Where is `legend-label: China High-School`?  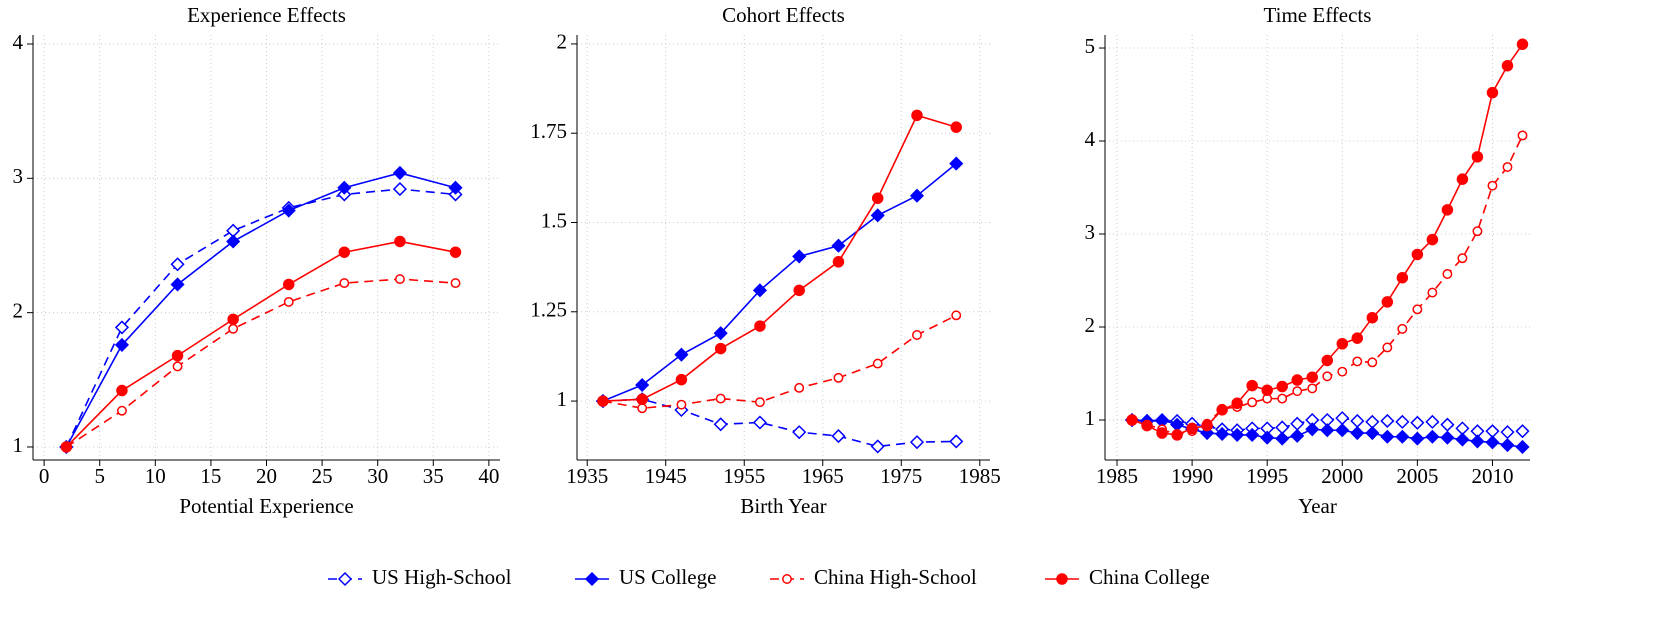
legend-label: China High-School is located at coordinates (895, 577).